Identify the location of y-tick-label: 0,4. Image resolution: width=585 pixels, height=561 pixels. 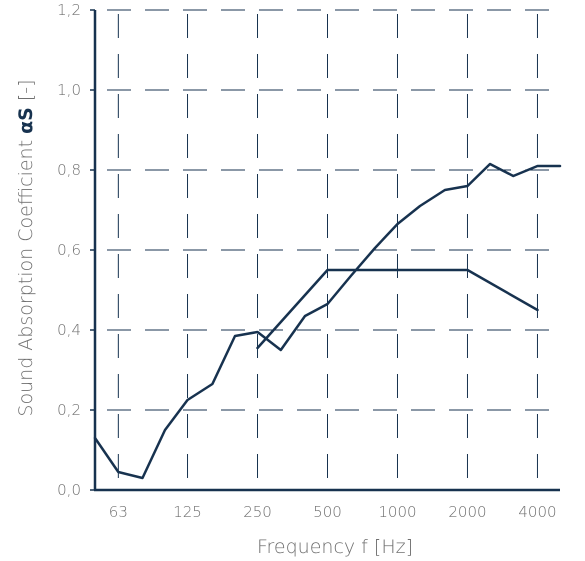
(69, 330).